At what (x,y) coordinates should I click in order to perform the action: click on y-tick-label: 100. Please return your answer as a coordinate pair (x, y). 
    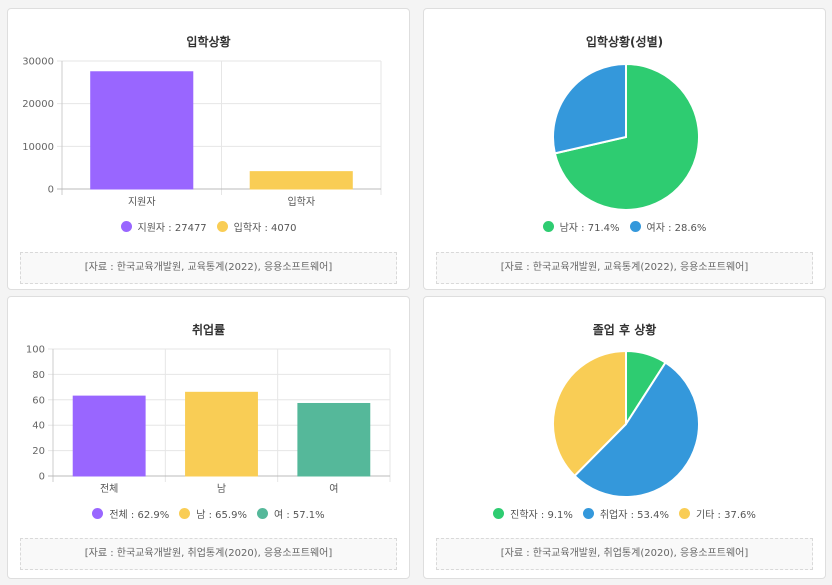
    Looking at the image, I should click on (35, 350).